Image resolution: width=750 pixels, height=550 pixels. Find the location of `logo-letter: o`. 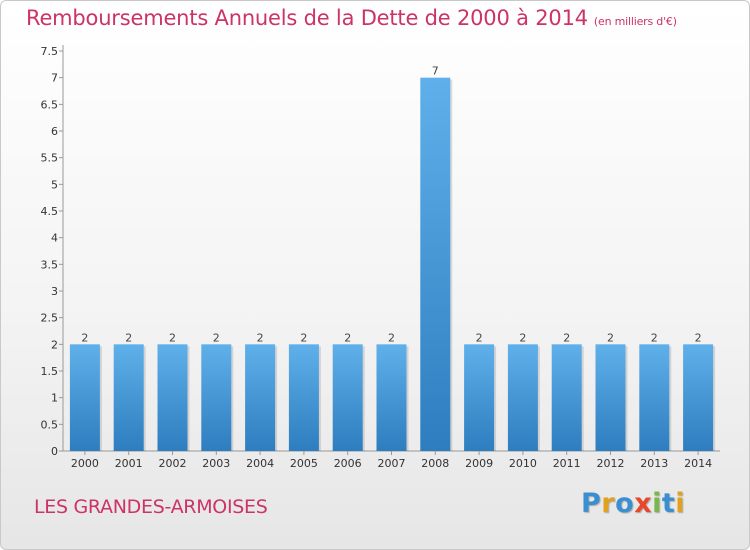

logo-letter: o is located at coordinates (625, 503).